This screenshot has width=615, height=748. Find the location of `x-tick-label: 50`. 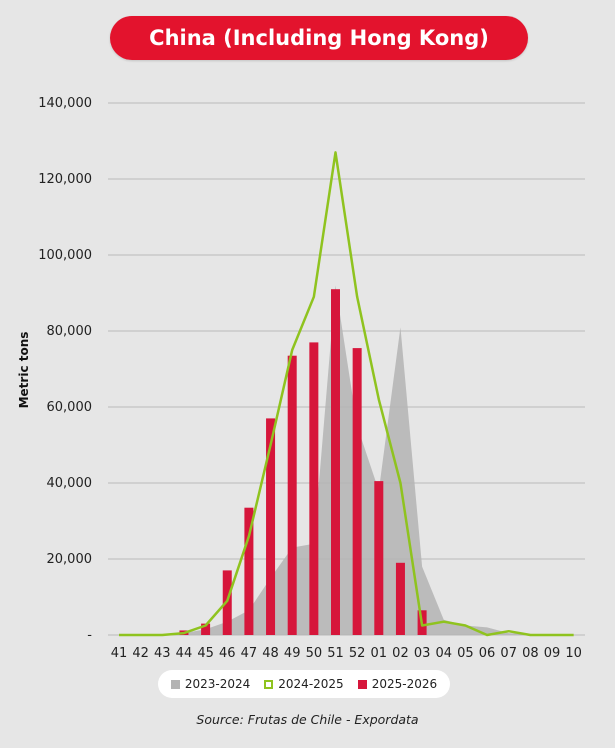

x-tick-label: 50 is located at coordinates (314, 653).